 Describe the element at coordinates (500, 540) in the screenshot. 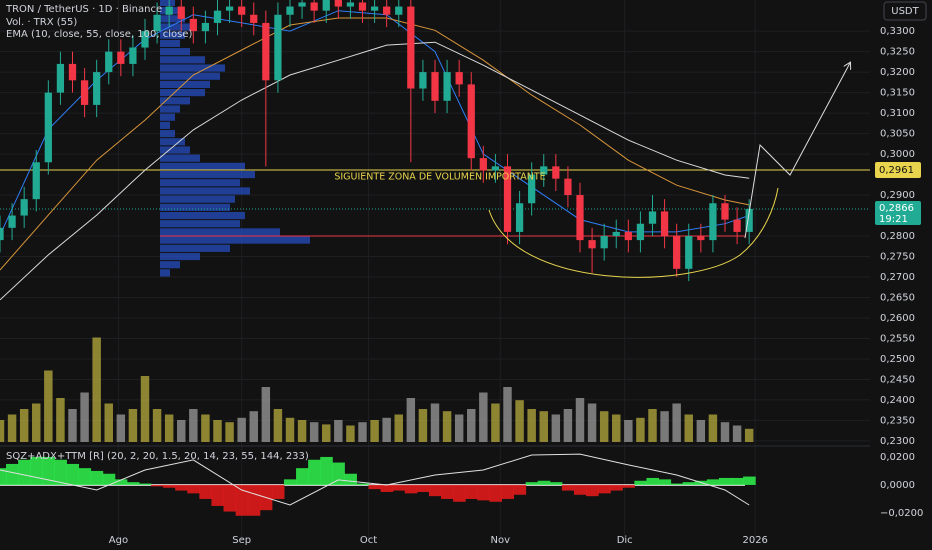

I see `x-tick-label: Nov` at that location.